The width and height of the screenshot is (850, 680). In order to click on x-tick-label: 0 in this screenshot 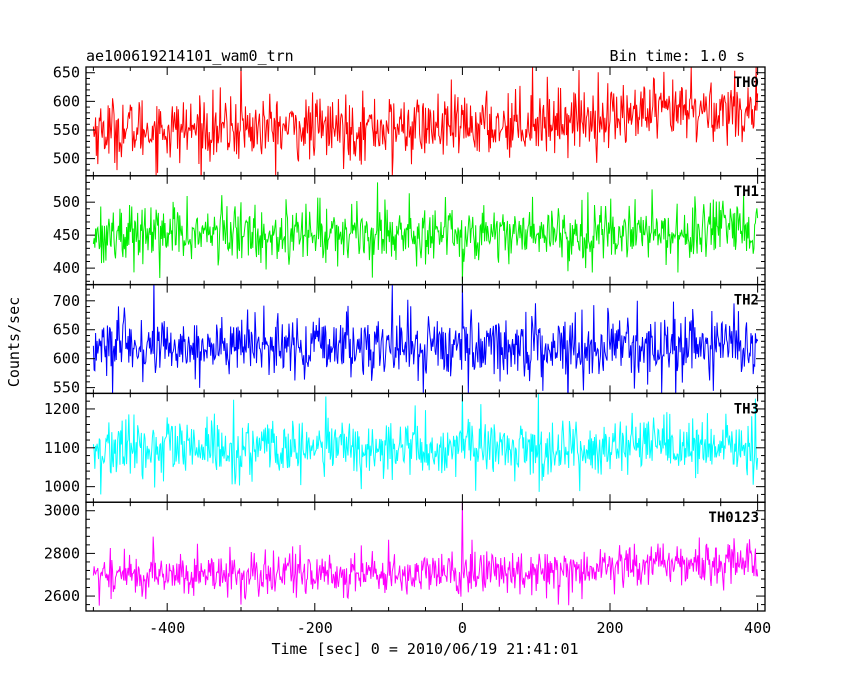, I will do `click(462, 628)`.